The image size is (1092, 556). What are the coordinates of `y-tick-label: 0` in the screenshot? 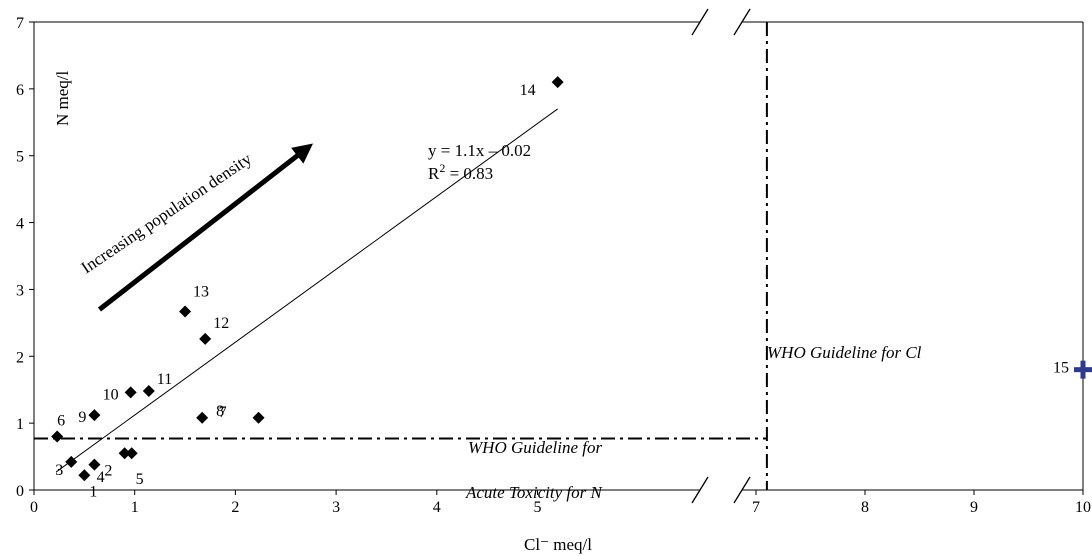 It's located at (20, 491).